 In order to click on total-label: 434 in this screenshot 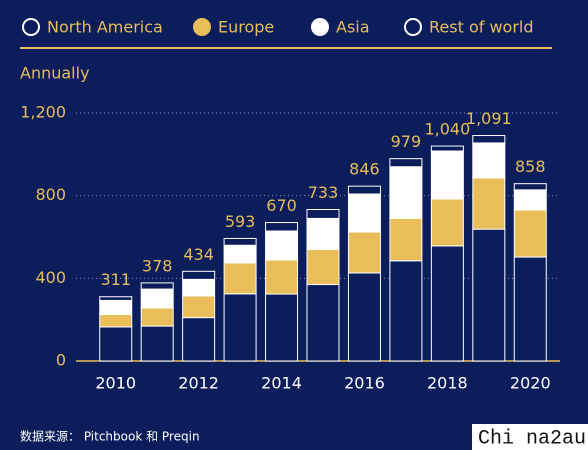, I will do `click(198, 254)`.